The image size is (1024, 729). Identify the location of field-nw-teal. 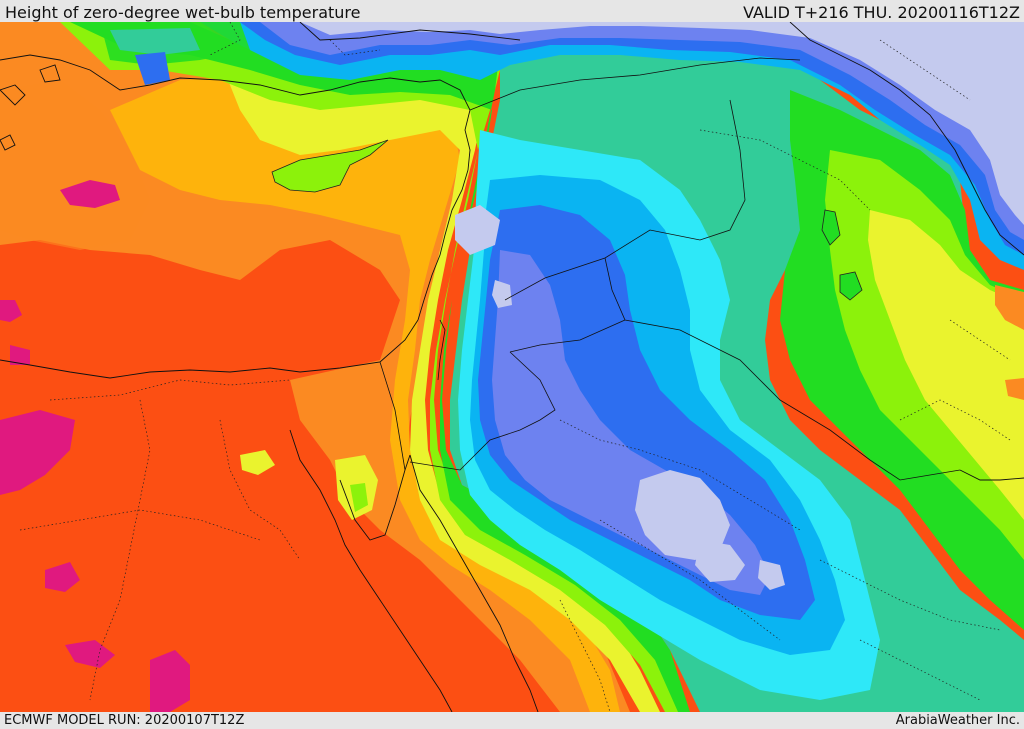
(155, 41).